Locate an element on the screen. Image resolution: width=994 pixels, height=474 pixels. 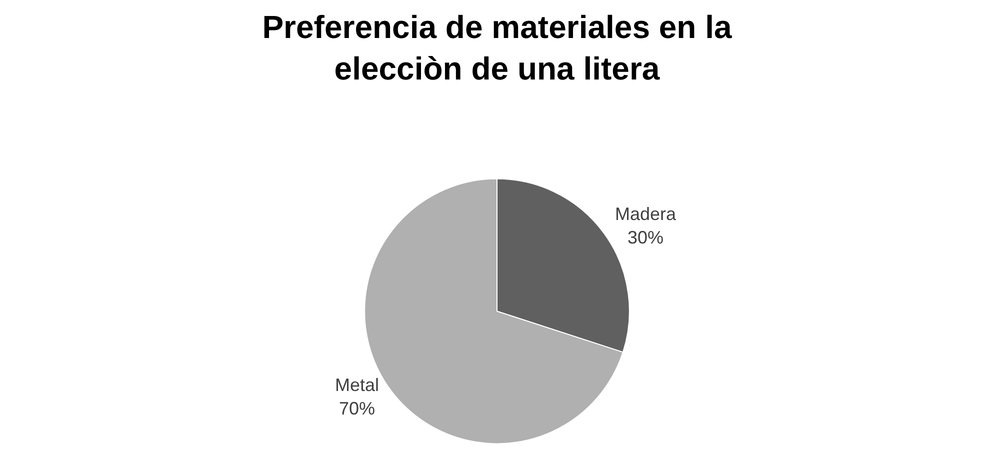
slice-label: Madera is located at coordinates (646, 214).